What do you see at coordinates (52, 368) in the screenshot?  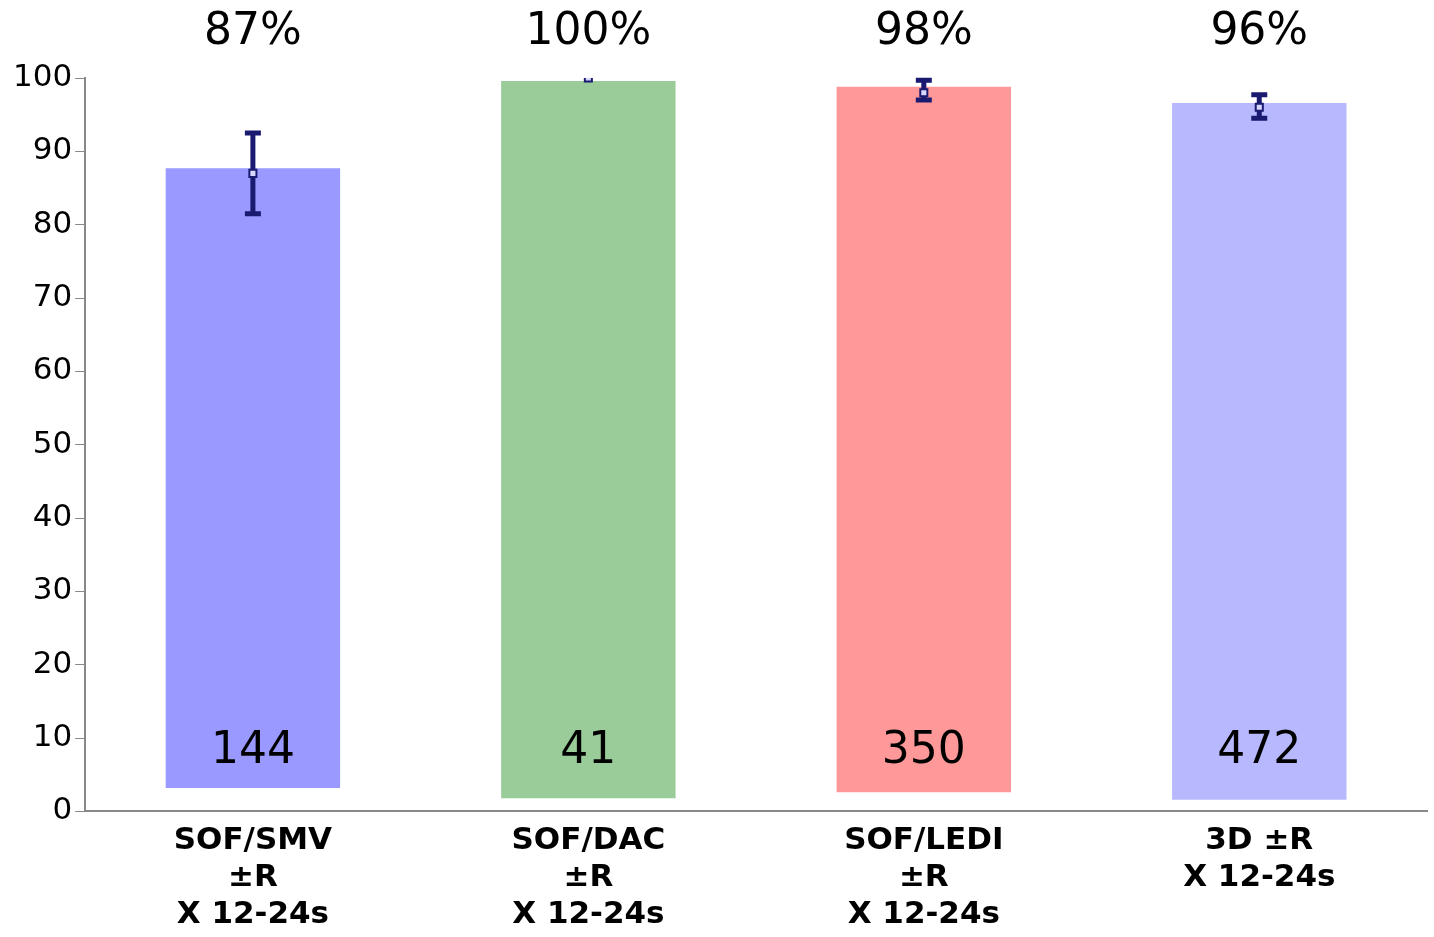 I see `y-tick-label: 60` at bounding box center [52, 368].